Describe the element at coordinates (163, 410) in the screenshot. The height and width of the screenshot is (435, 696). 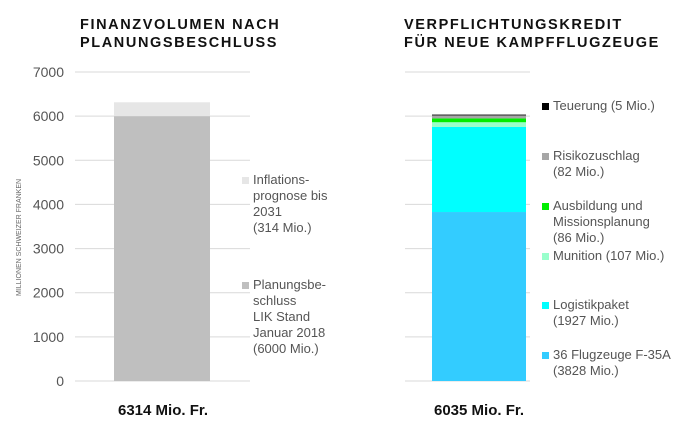
I see `total-left: 6314 Mio. Fr.` at that location.